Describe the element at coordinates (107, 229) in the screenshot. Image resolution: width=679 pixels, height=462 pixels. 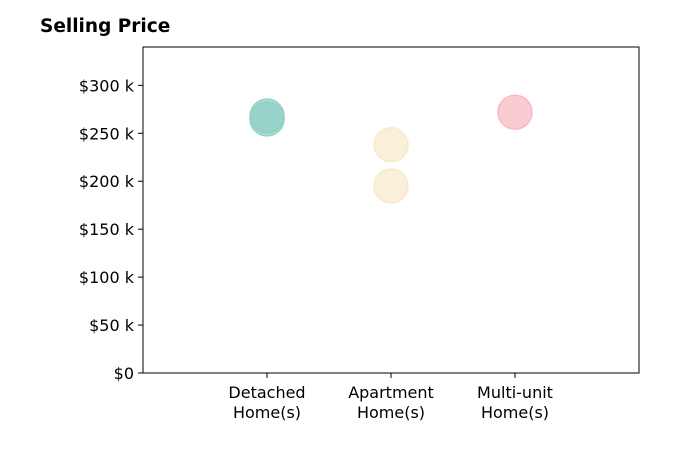
I see `y-tick-label: $150 k` at that location.